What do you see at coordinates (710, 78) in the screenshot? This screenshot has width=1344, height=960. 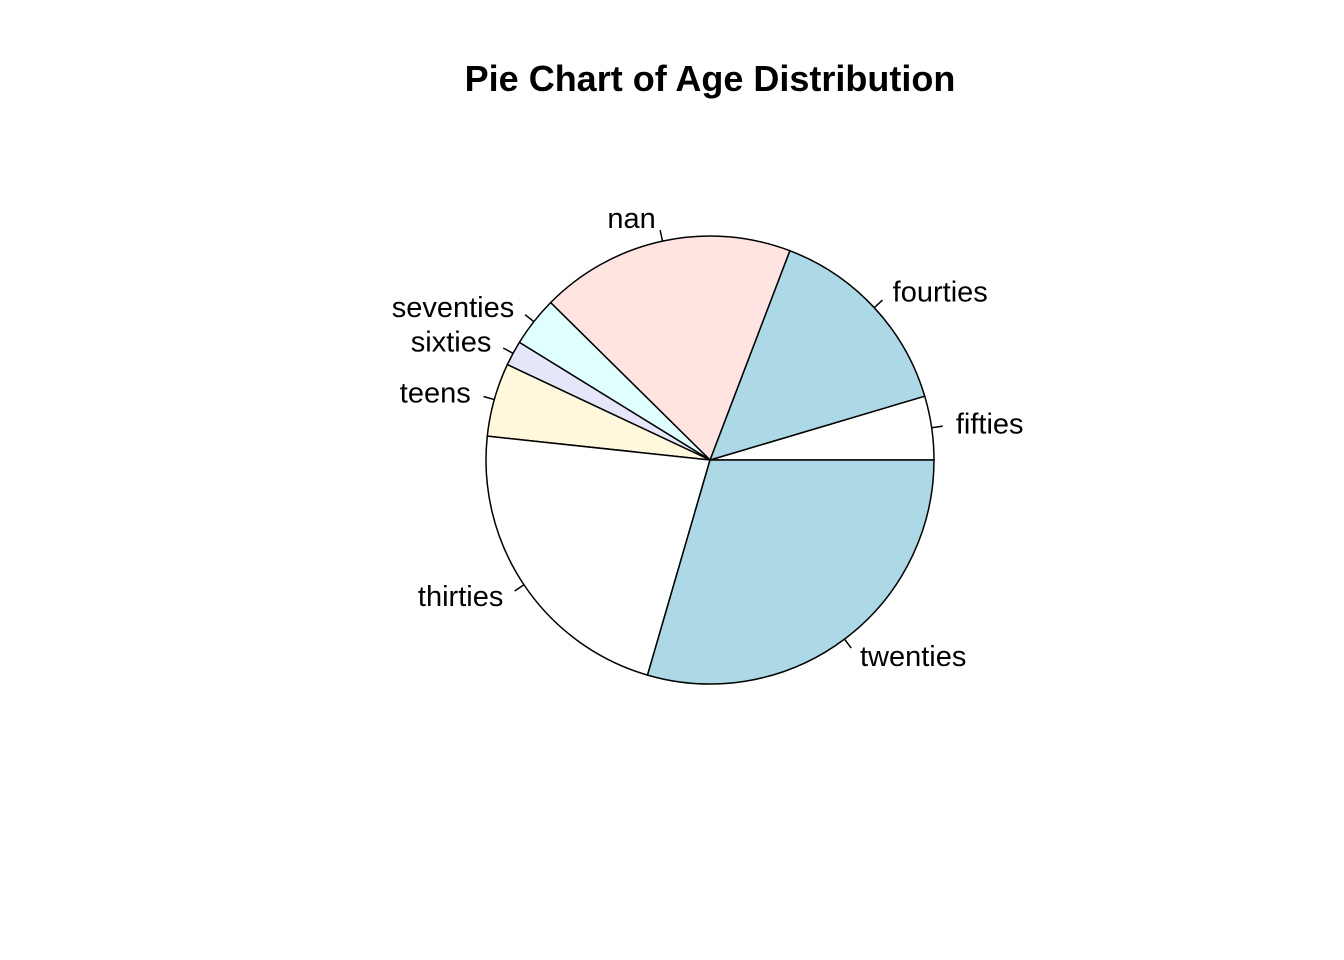 I see `chart-title: Pie Chart of Age Distribution` at bounding box center [710, 78].